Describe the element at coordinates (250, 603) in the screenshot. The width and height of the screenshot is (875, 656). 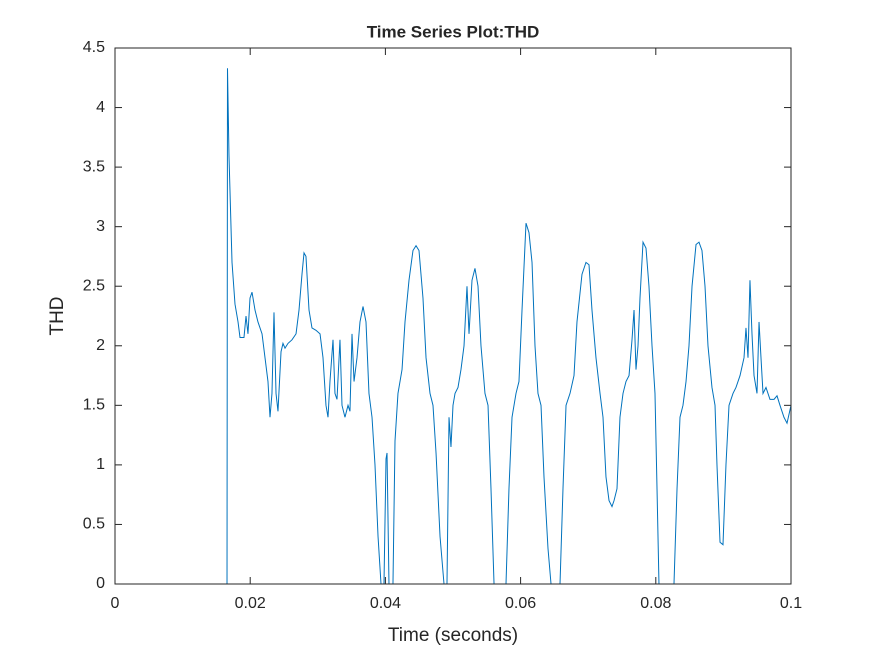
I see `x-tick-label: 0.02` at that location.